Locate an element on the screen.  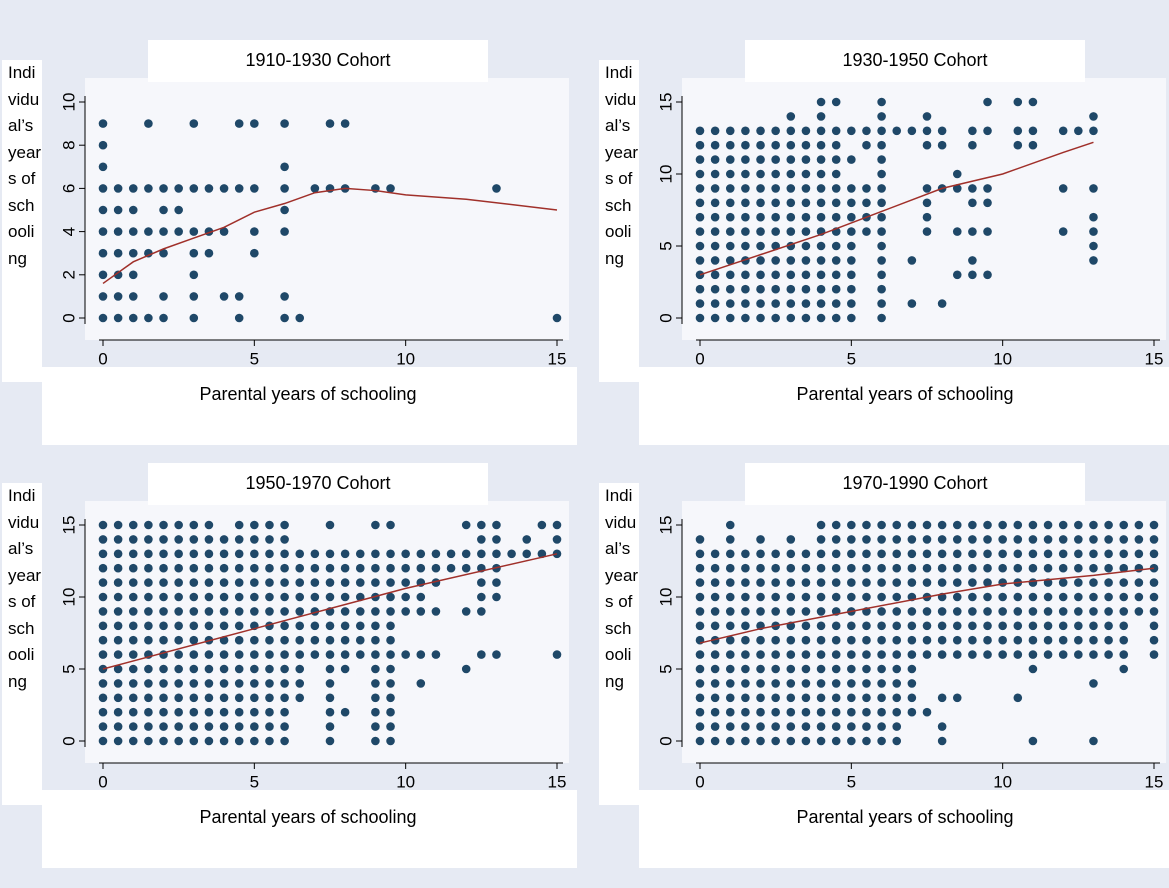
x-label-box is located at coordinates (904, 406).